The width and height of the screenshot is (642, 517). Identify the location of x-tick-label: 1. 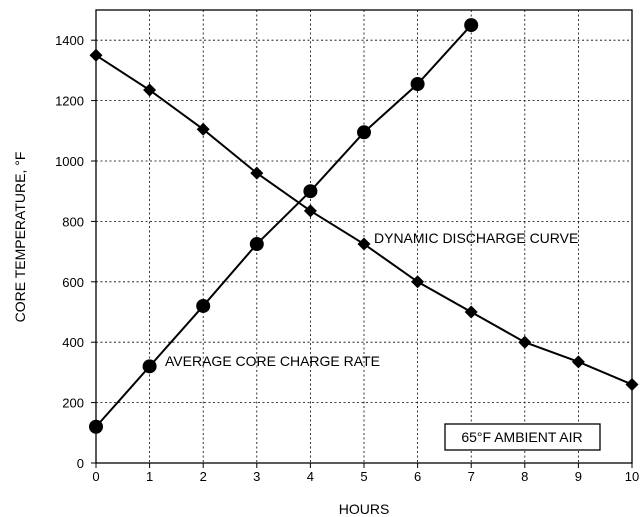
(149, 476).